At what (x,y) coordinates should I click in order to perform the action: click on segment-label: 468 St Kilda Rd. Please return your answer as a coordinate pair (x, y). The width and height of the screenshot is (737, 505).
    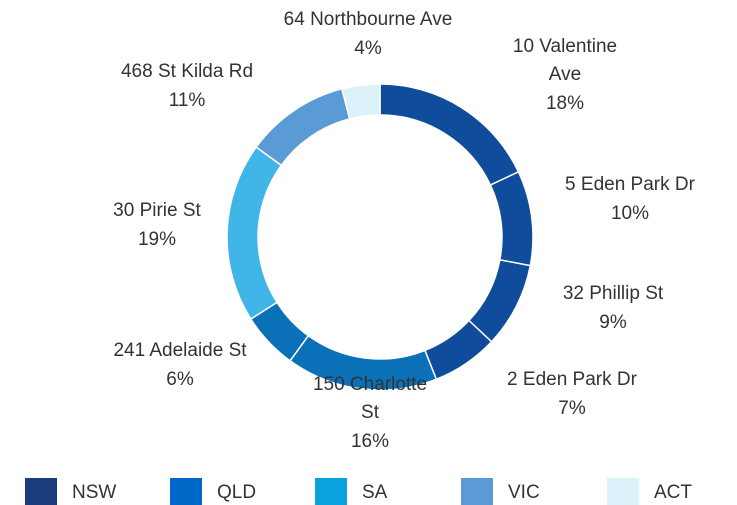
    Looking at the image, I should click on (187, 71).